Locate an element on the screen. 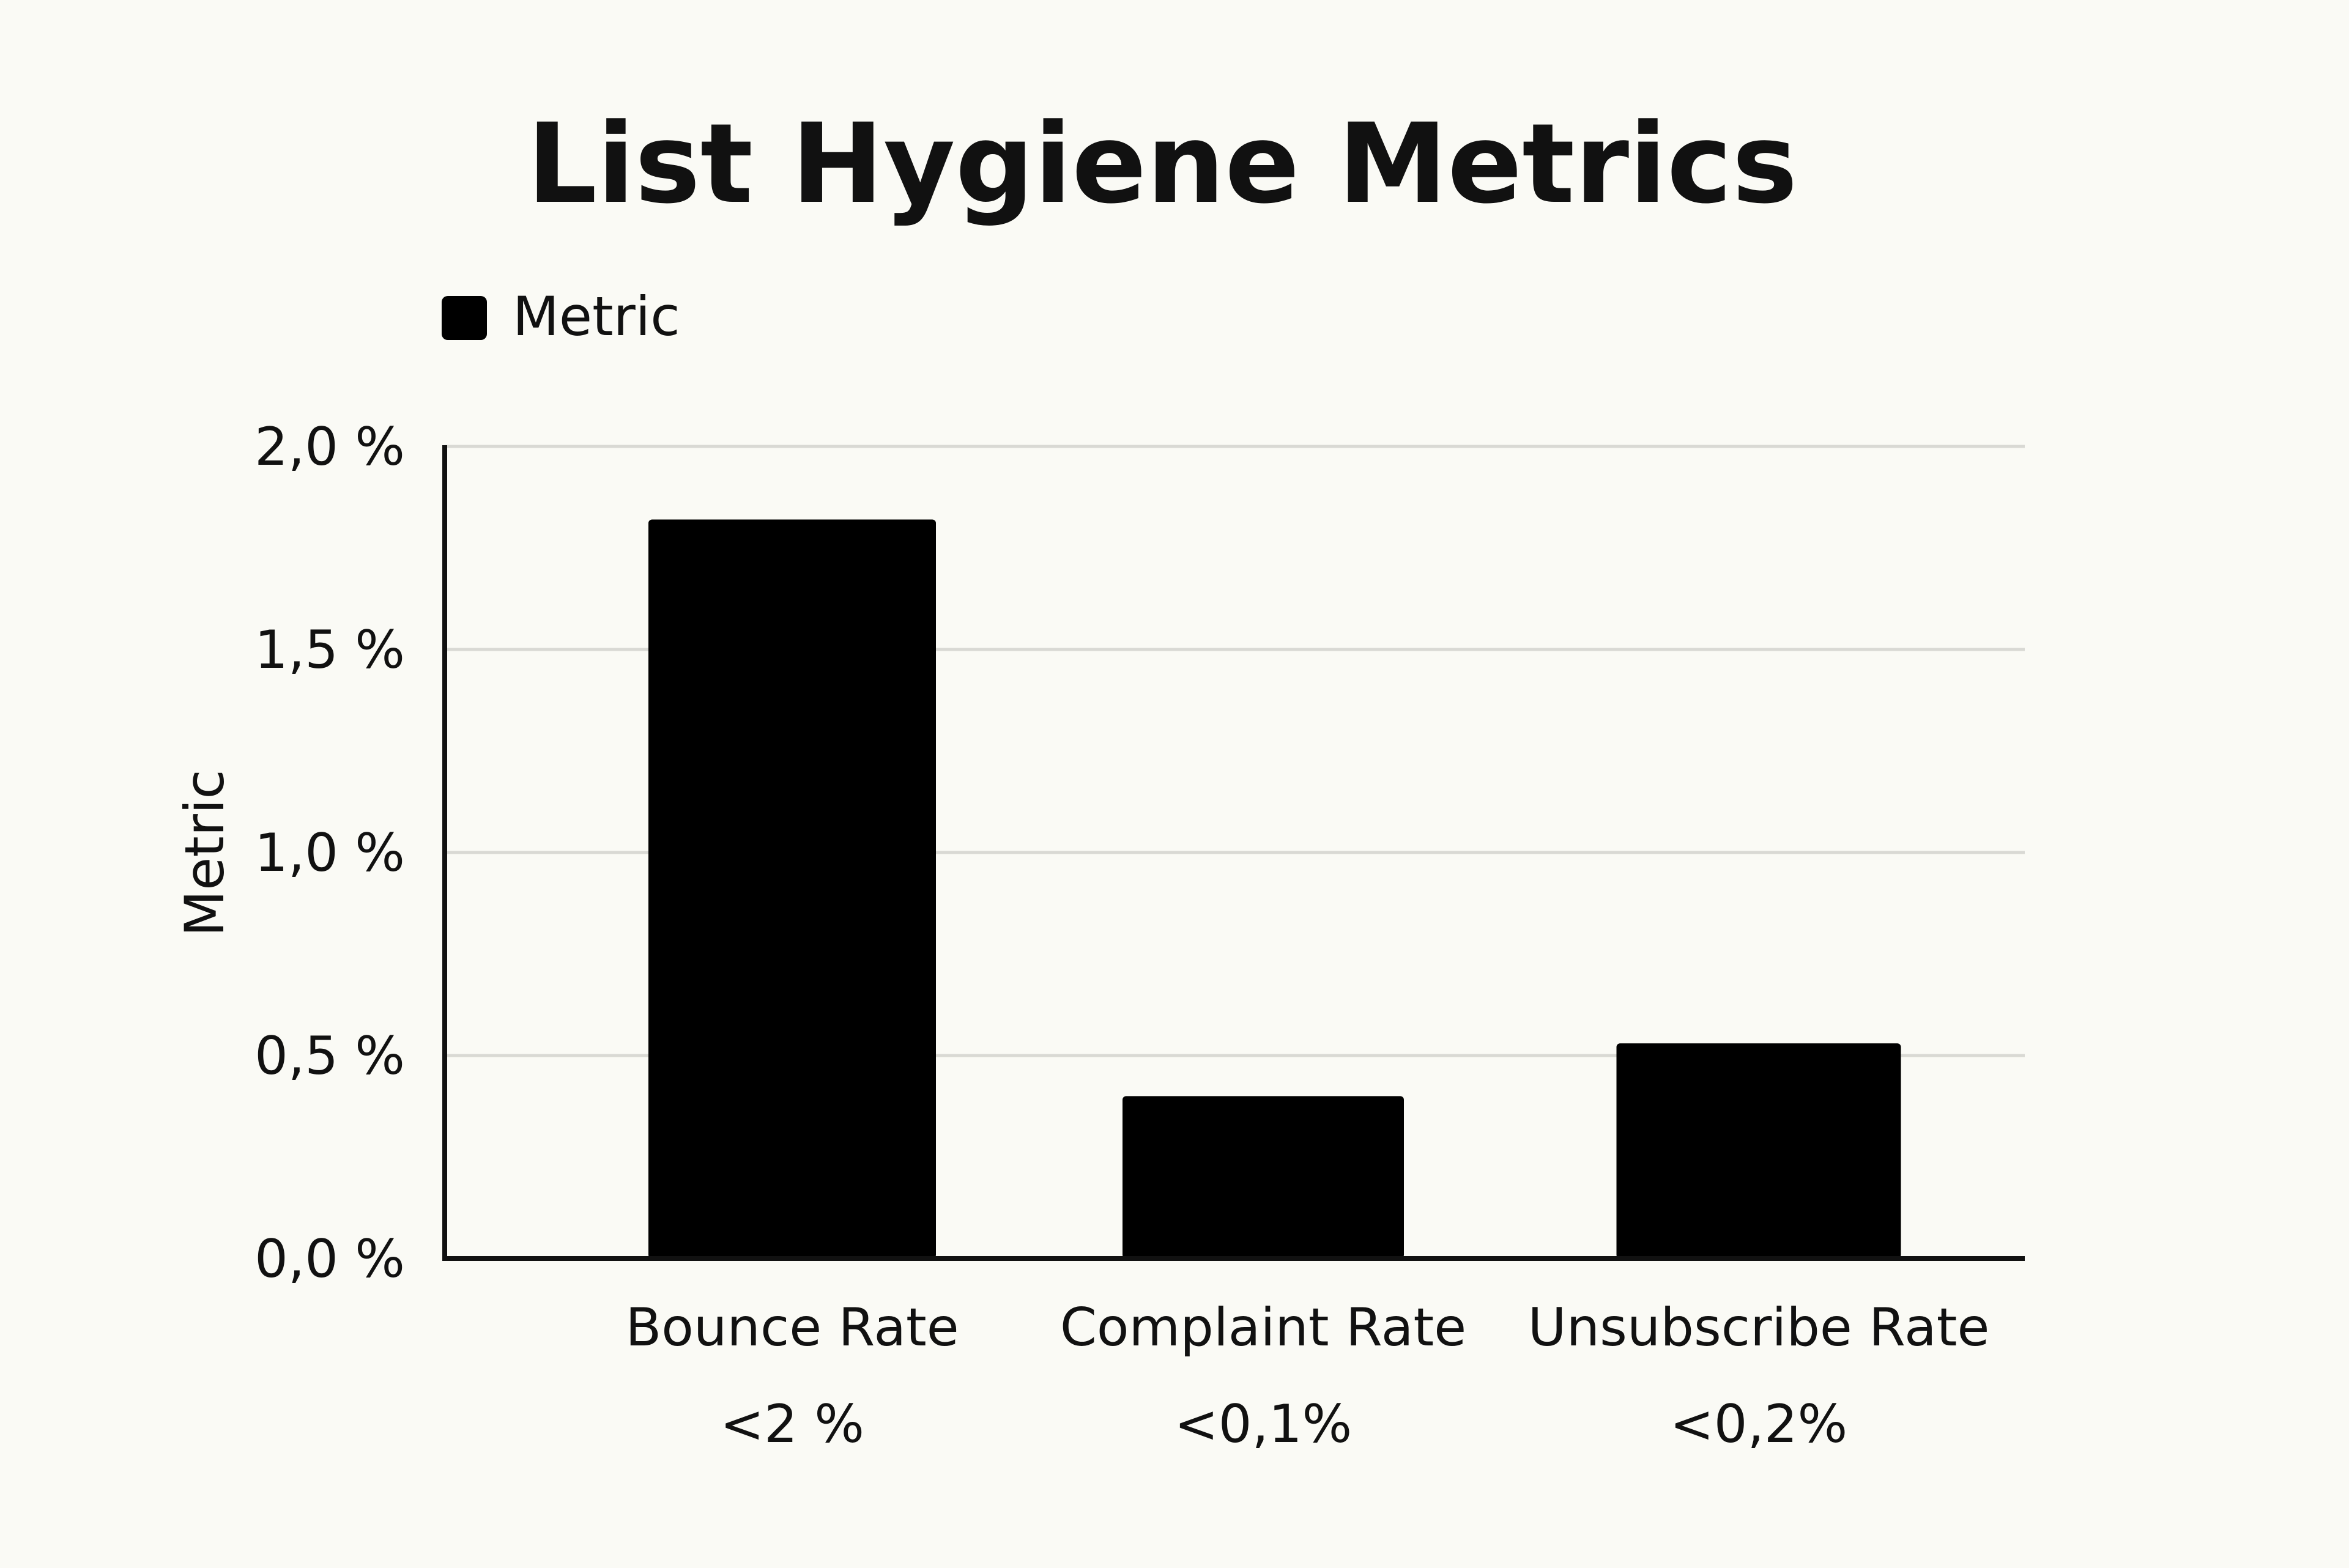 This screenshot has height=1568, width=2349. legend: Metric is located at coordinates (561, 316).